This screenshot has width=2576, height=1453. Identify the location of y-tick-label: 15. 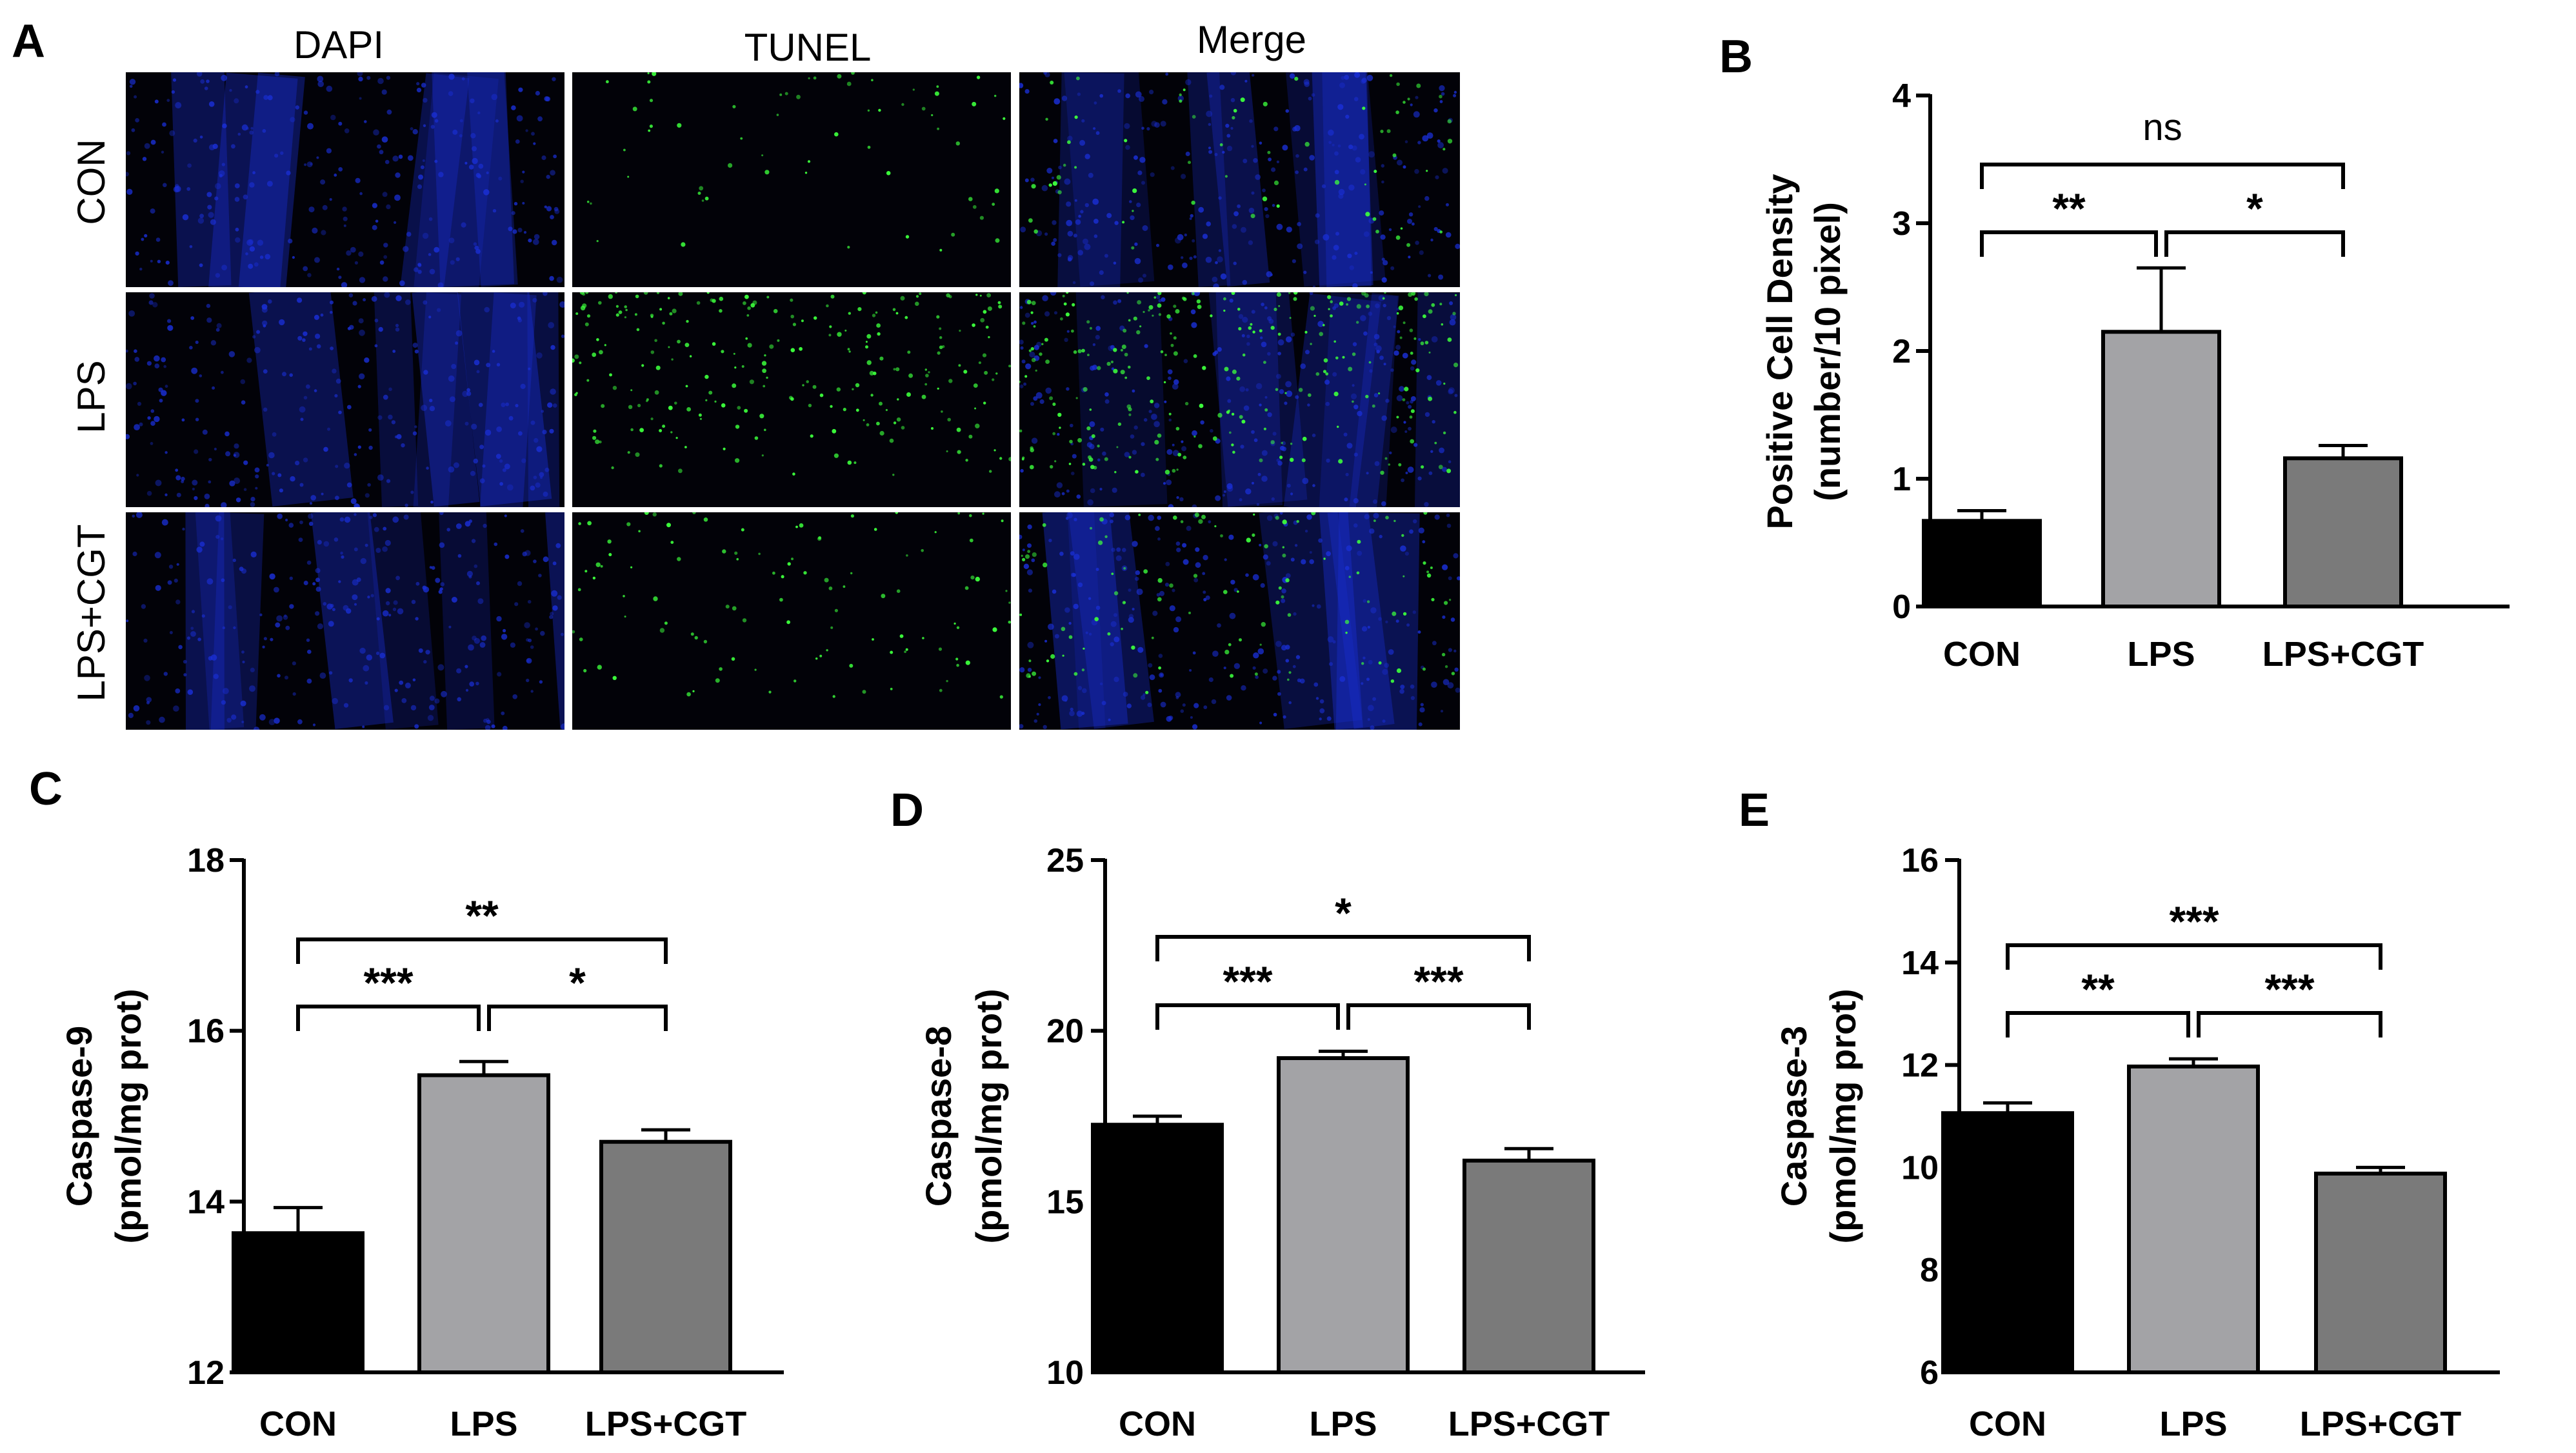
(1065, 1202).